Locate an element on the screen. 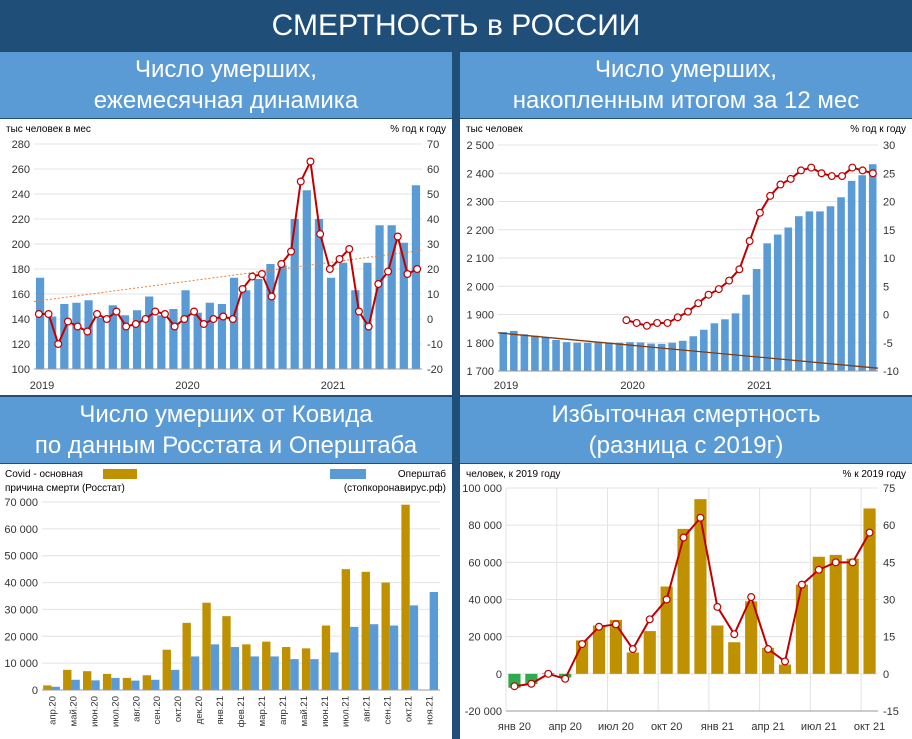  panel-header-line: Число умерших, is located at coordinates (686, 69).